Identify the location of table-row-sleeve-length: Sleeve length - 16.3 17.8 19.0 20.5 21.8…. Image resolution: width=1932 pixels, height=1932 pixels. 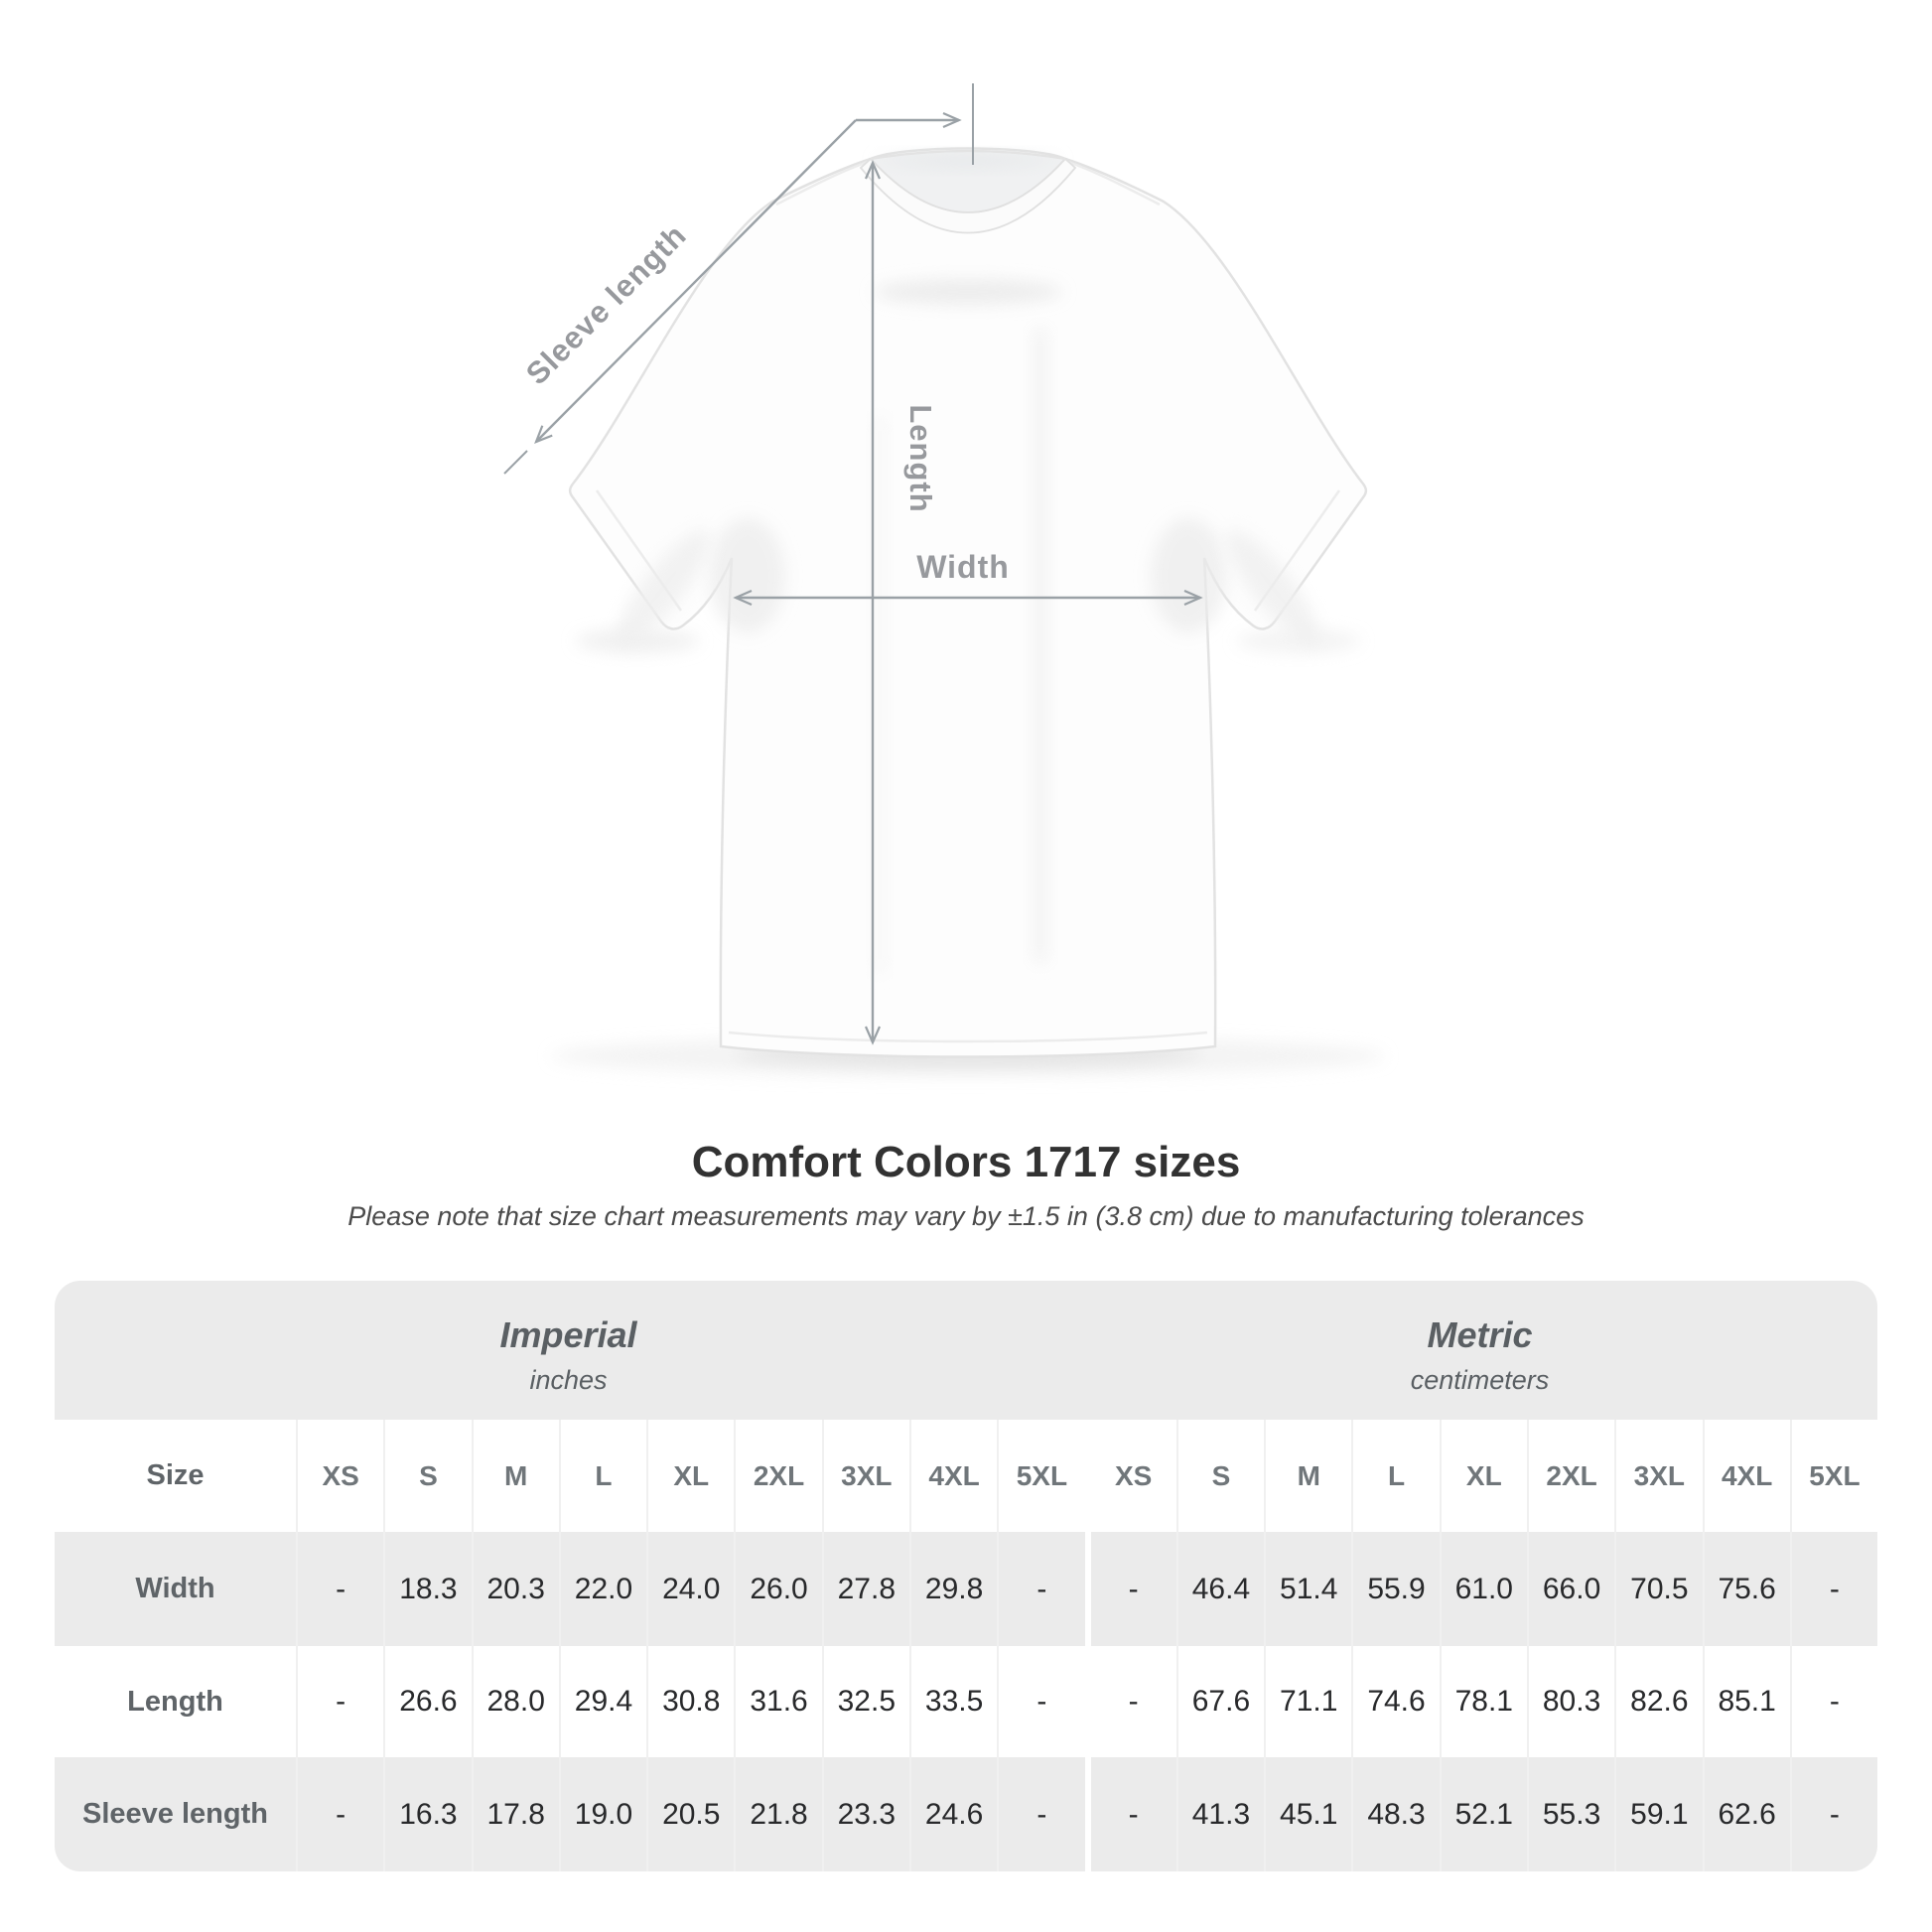
(966, 1814).